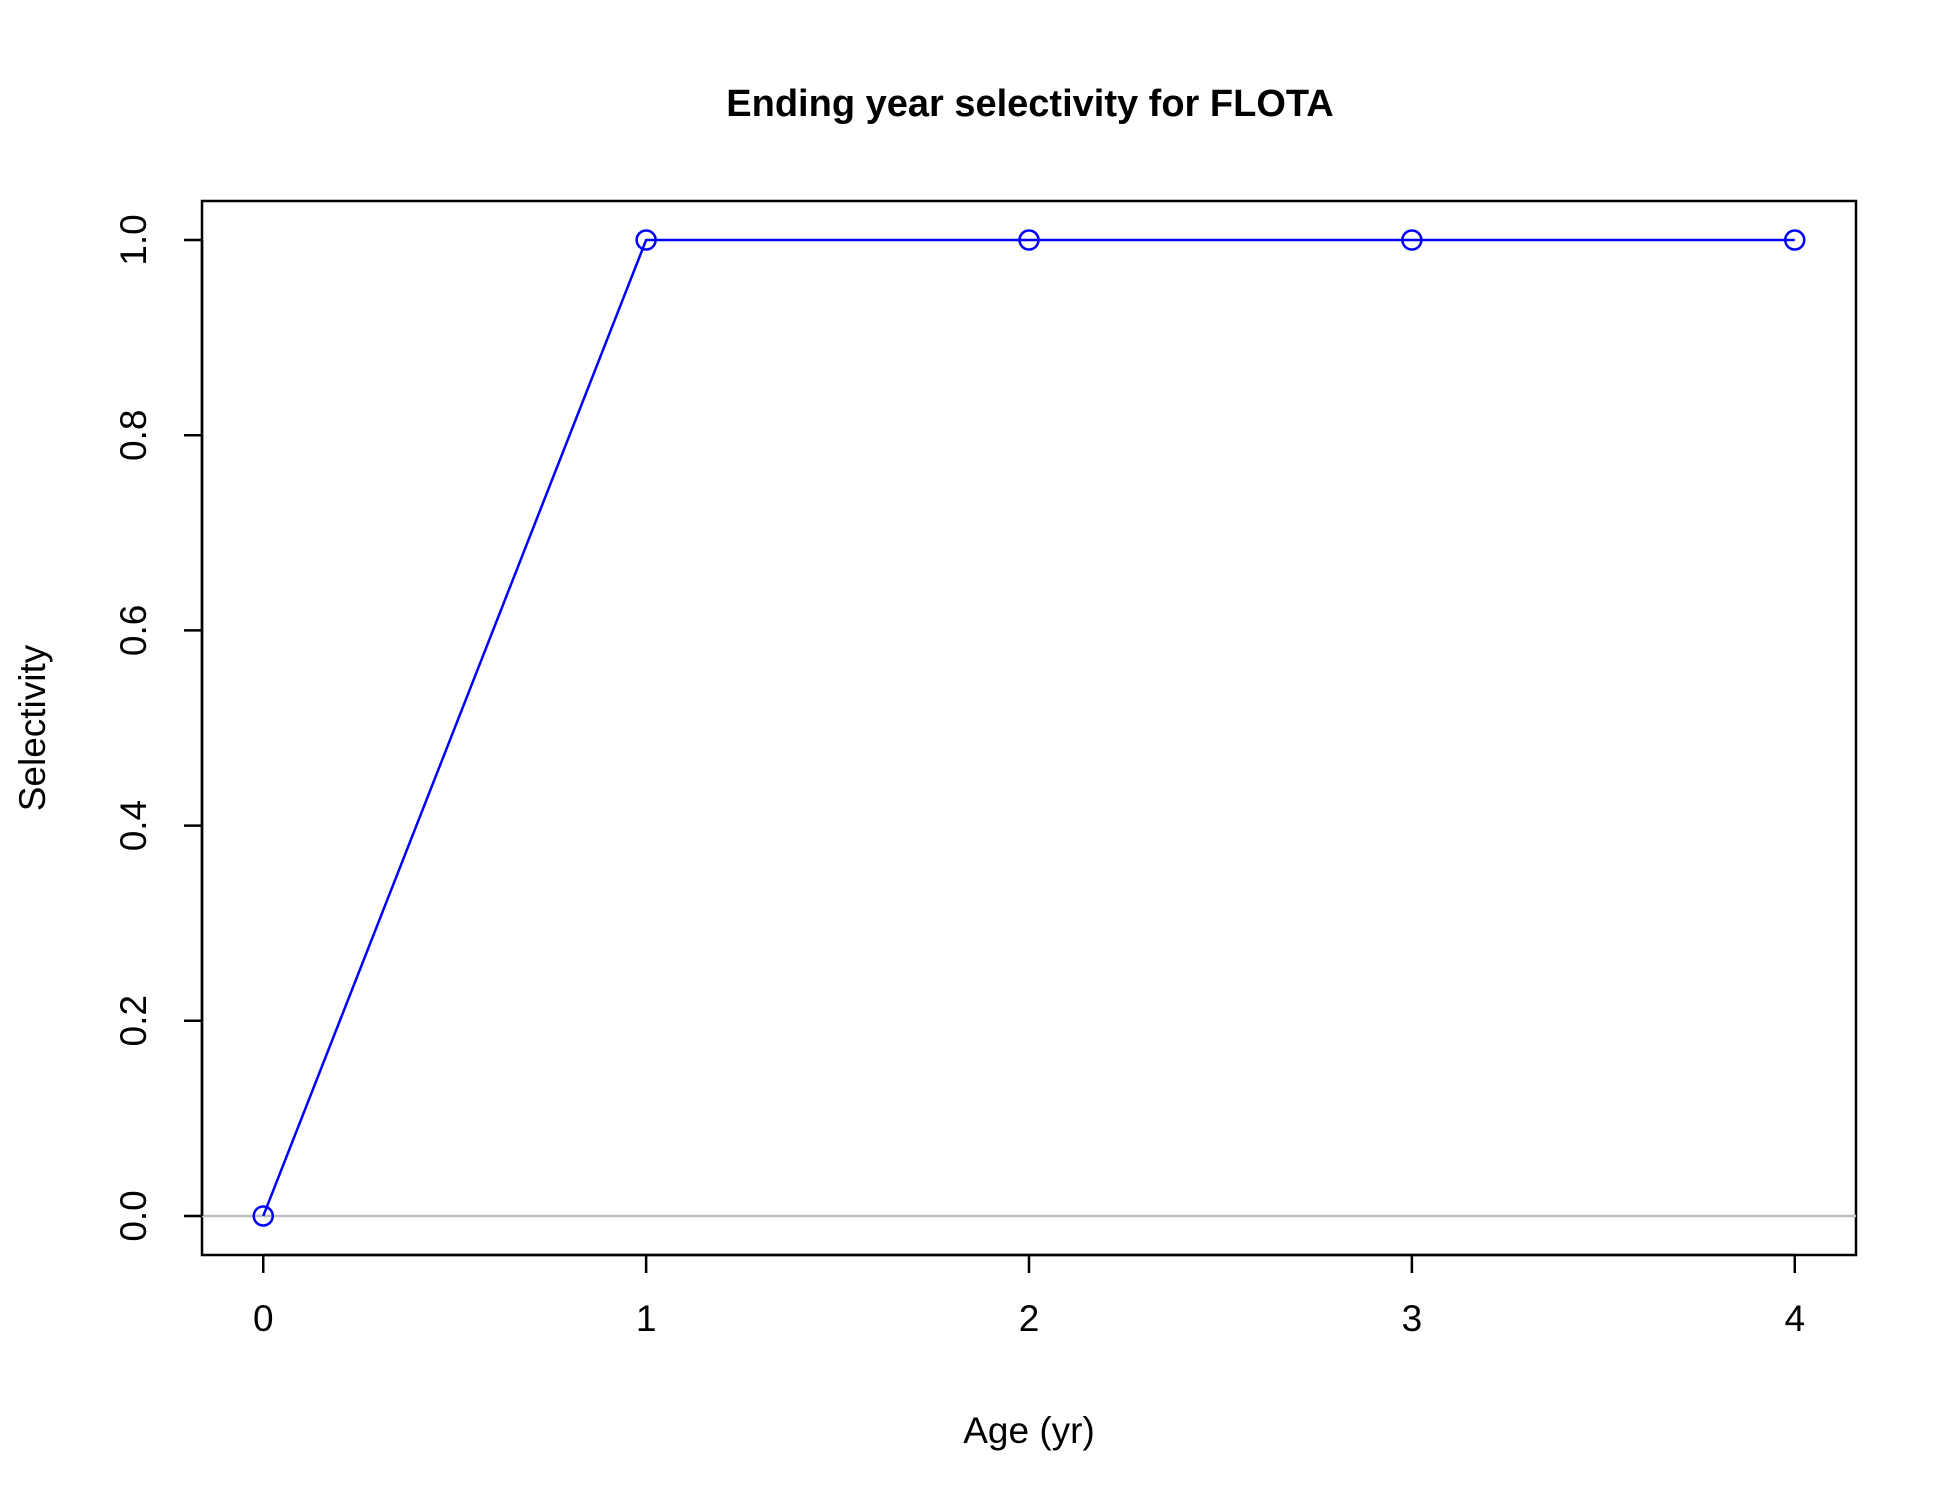 The width and height of the screenshot is (1950, 1505). What do you see at coordinates (1029, 1296) in the screenshot?
I see `x-axis: 0 1 2 3 4` at bounding box center [1029, 1296].